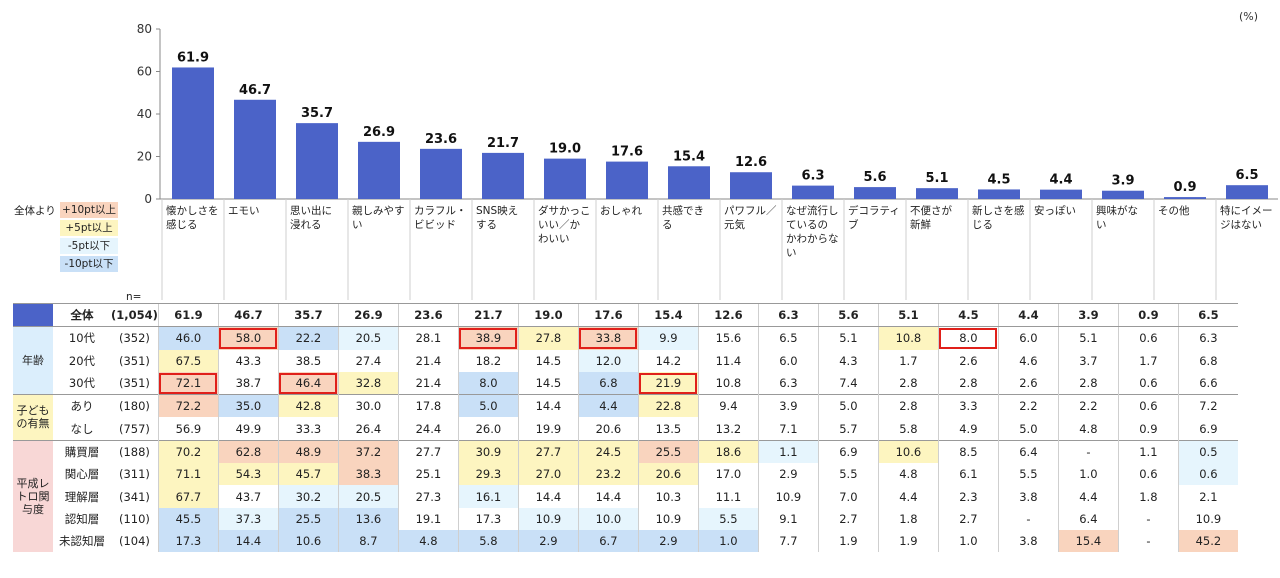  I want to click on bar-value-label: 23.6, so click(441, 139).